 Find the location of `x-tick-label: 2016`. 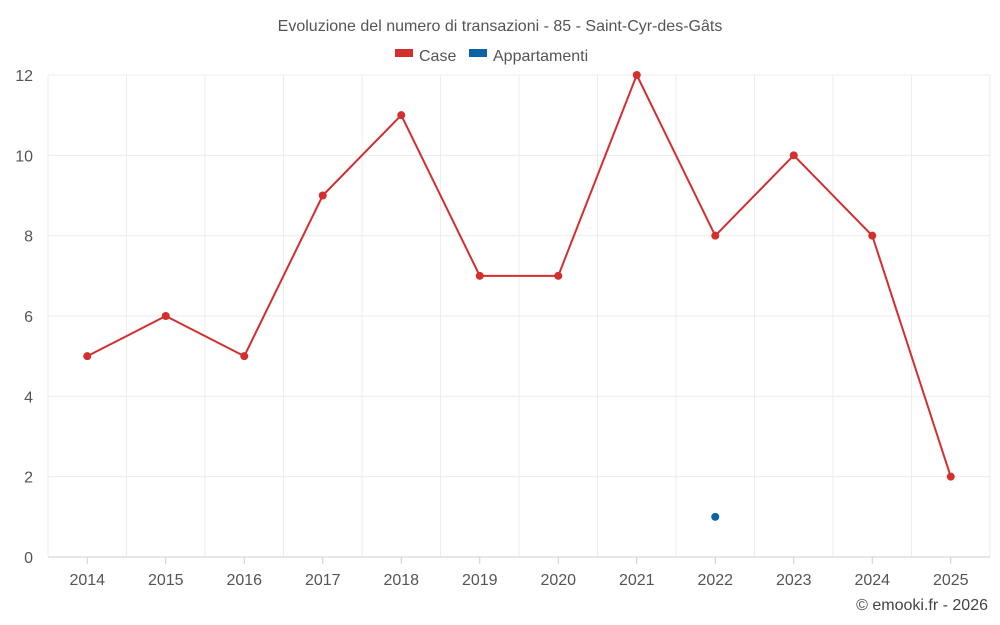

x-tick-label: 2016 is located at coordinates (244, 580).